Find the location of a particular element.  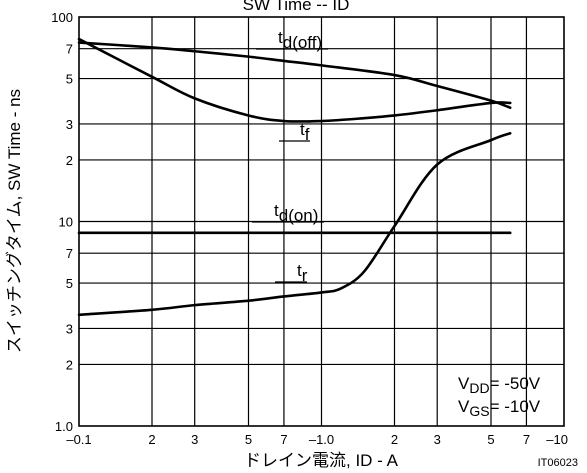

series-label-tr: tr is located at coordinates (302, 273).